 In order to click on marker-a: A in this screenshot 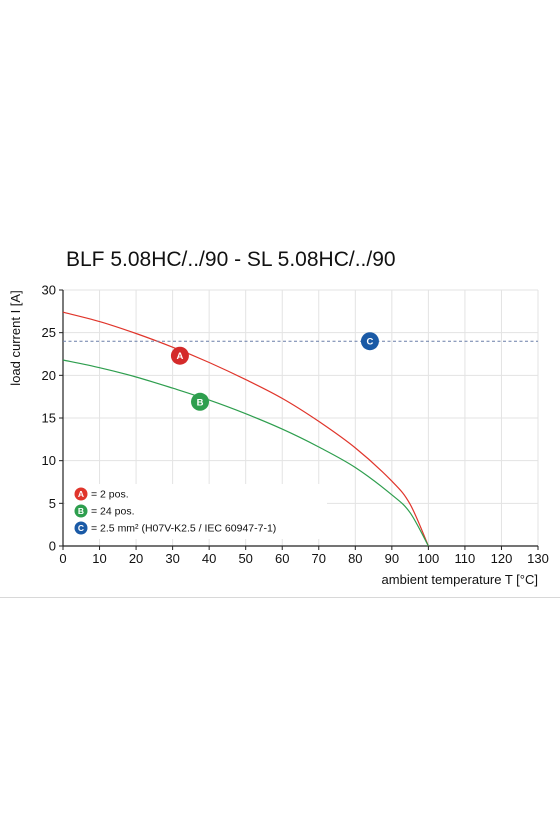, I will do `click(179, 355)`.